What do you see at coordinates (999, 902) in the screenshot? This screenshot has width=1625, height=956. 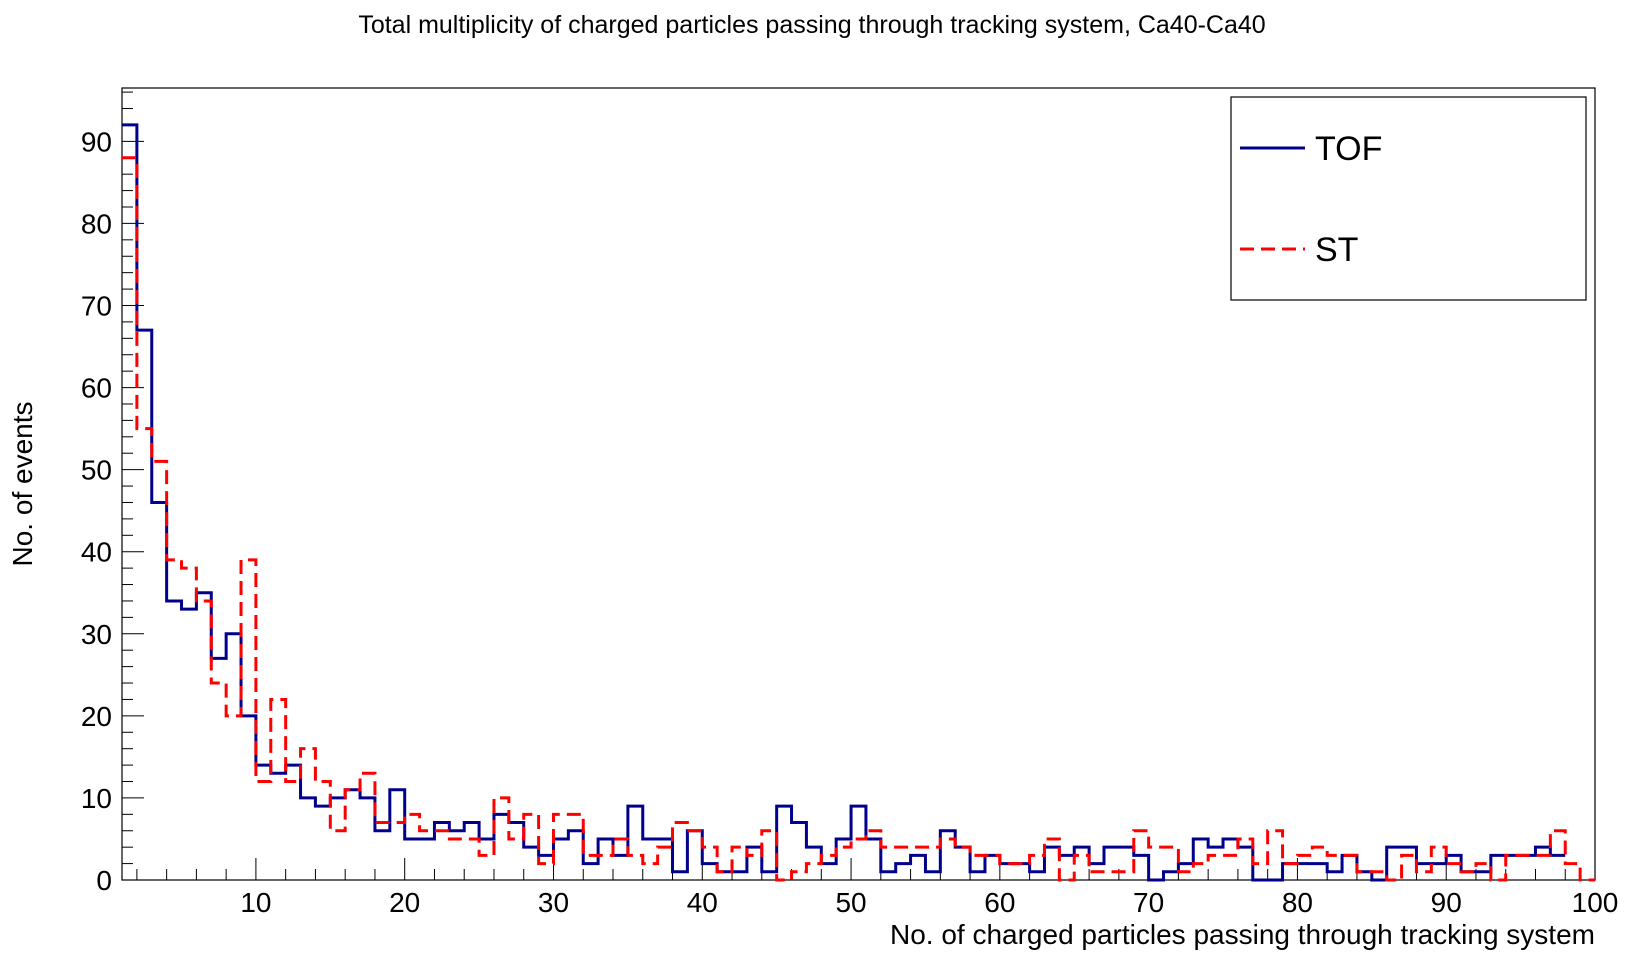 I see `x-tick-label: 60` at bounding box center [999, 902].